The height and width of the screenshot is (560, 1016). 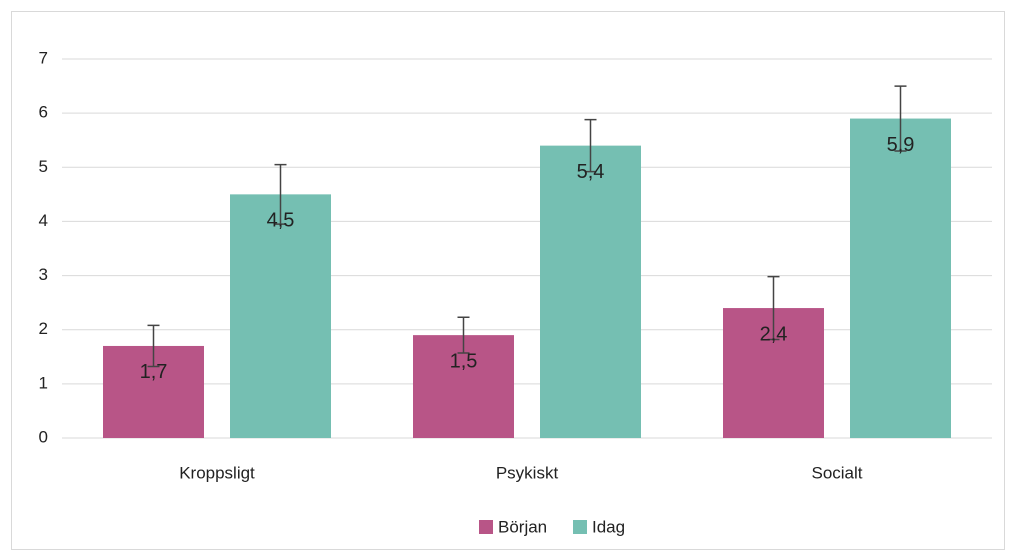 I want to click on y-tick-label: 6, so click(x=43, y=112).